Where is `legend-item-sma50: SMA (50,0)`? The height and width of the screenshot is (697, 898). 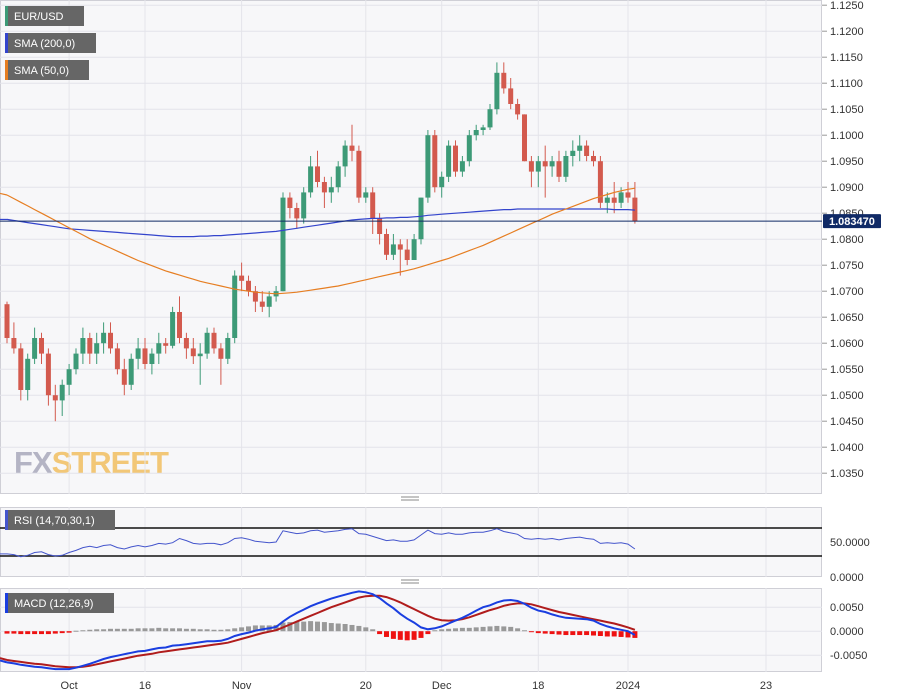 legend-item-sma50: SMA (50,0) is located at coordinates (47, 70).